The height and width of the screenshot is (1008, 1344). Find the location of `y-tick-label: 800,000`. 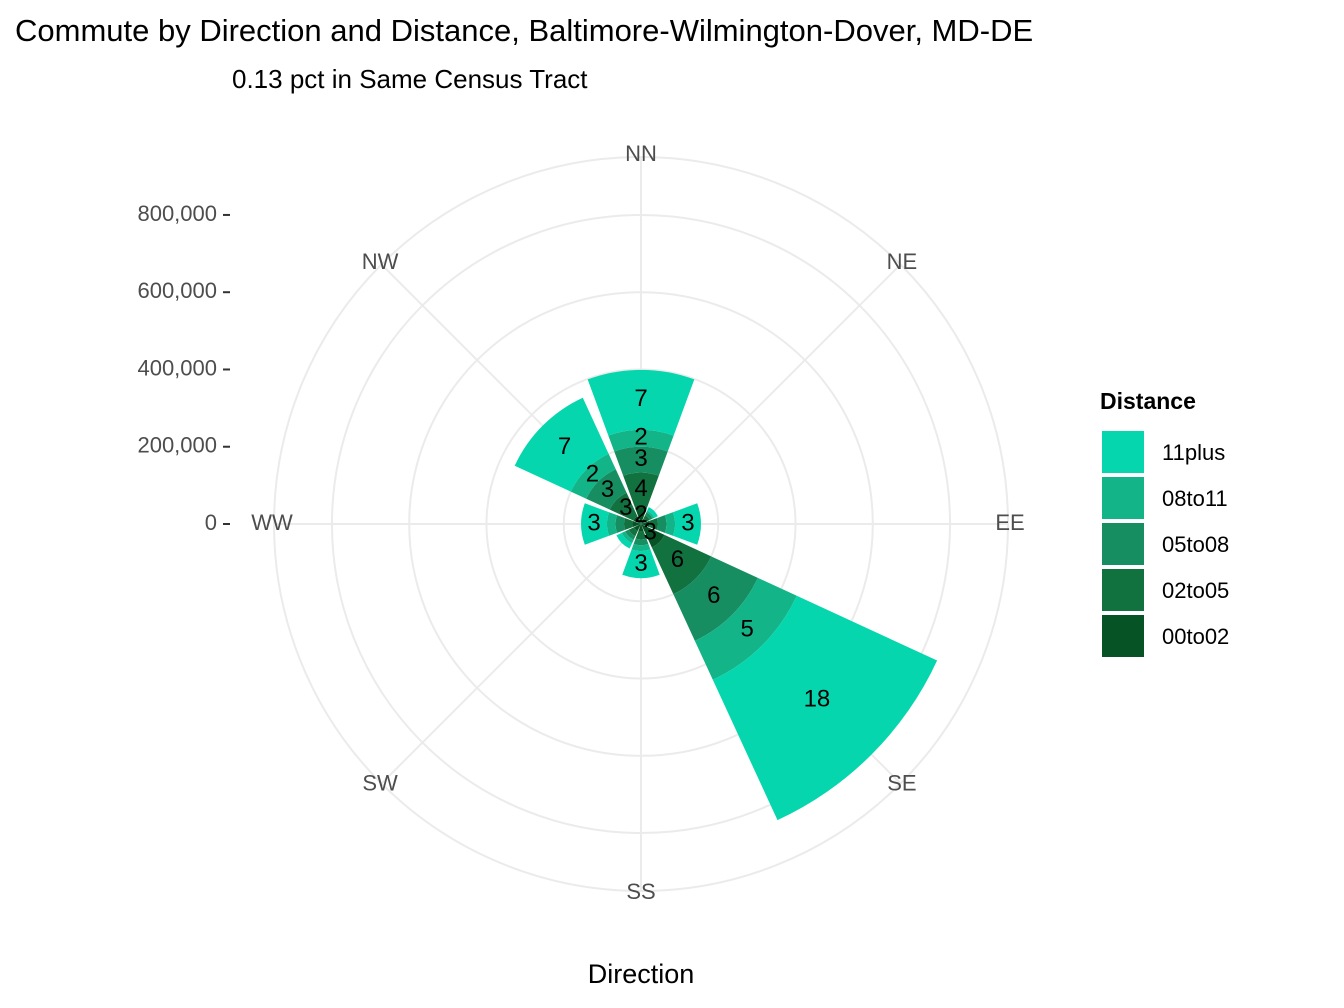

y-tick-label: 800,000 is located at coordinates (177, 213).